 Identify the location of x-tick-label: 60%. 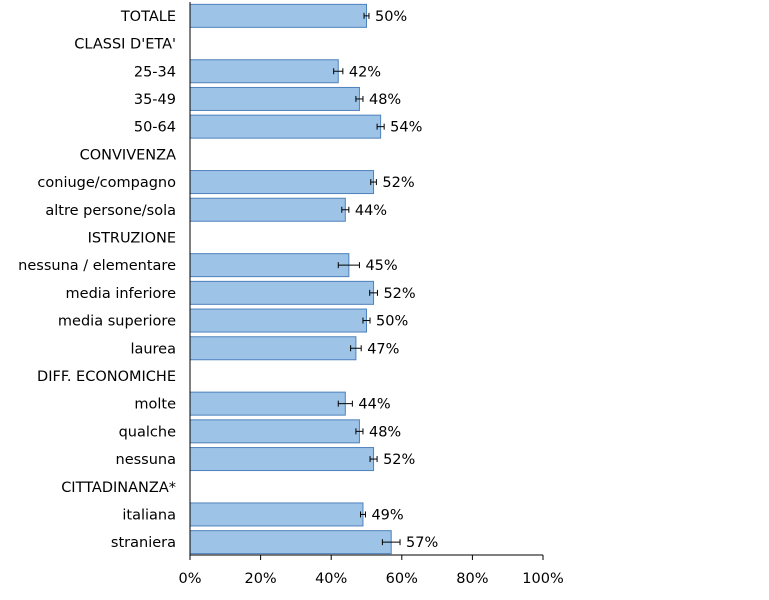
(402, 579).